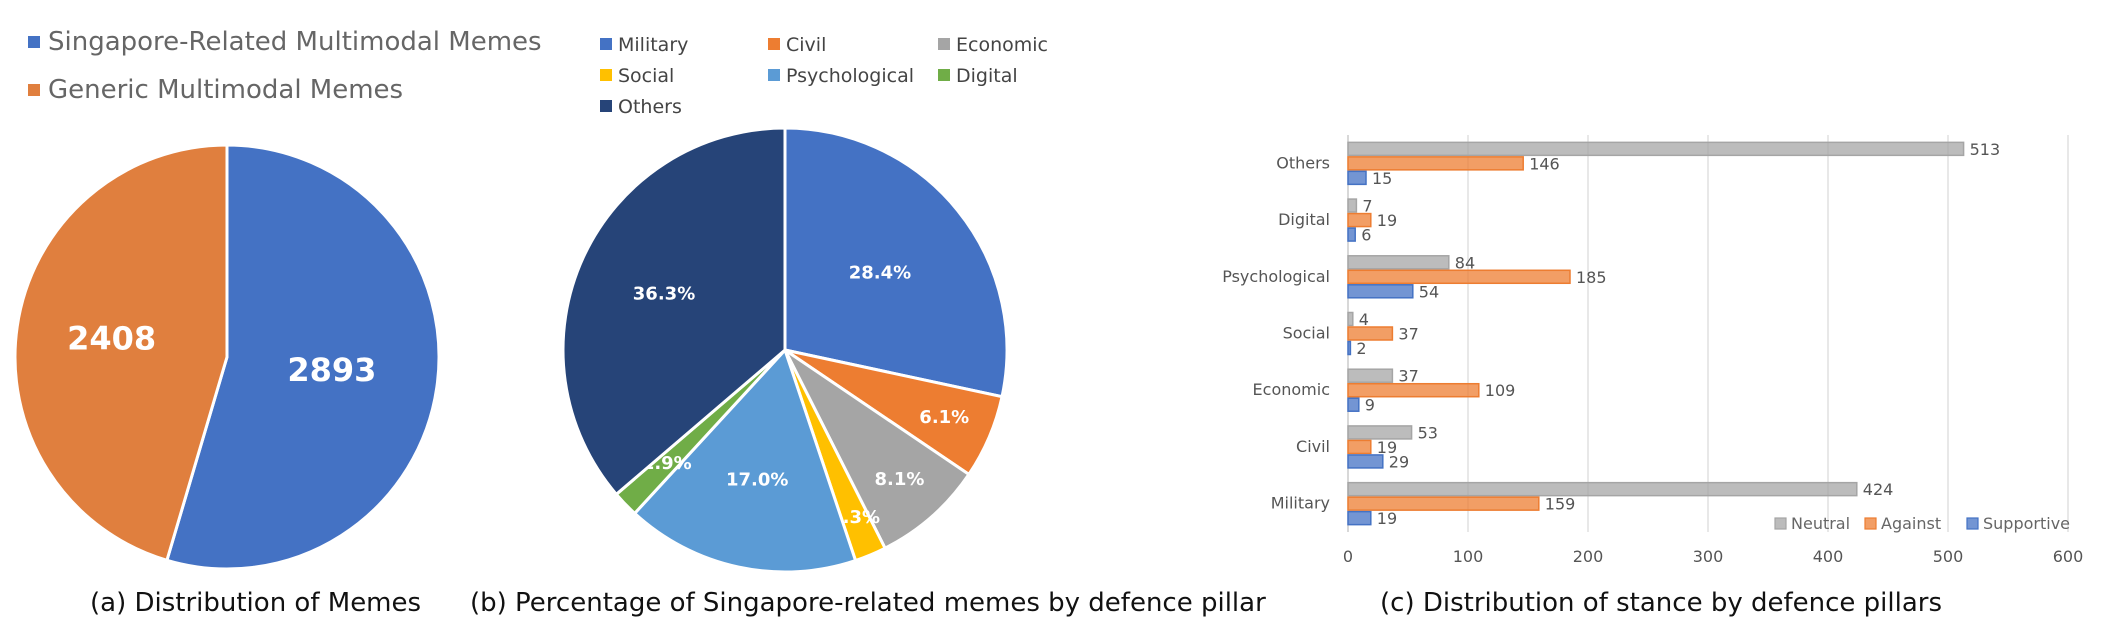  Describe the element at coordinates (1443, 503) in the screenshot. I see `bar-against-military` at that location.